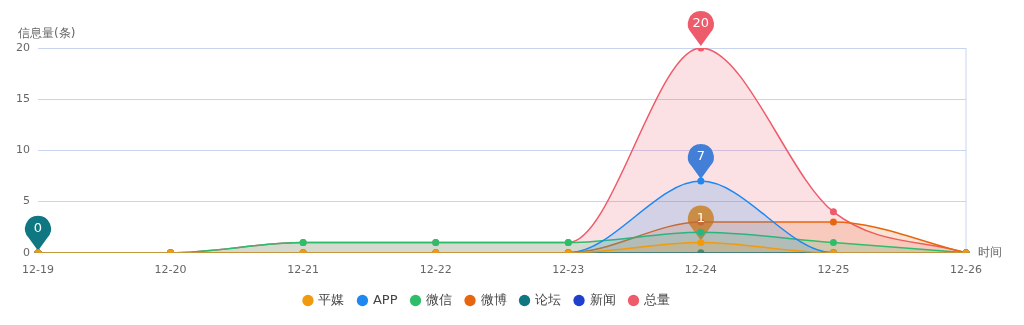 The image size is (1024, 325). I want to click on legend-label: 微博, so click(493, 299).